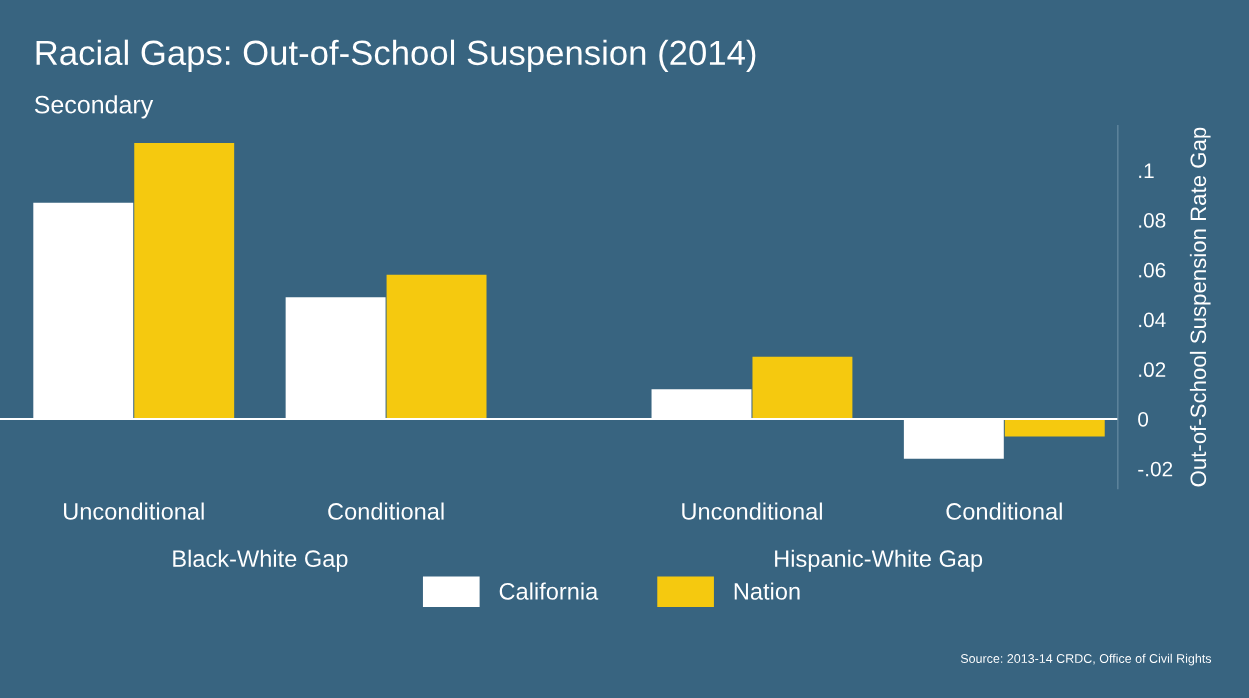  What do you see at coordinates (94, 107) in the screenshot?
I see `chart-subtitle: Secondary` at bounding box center [94, 107].